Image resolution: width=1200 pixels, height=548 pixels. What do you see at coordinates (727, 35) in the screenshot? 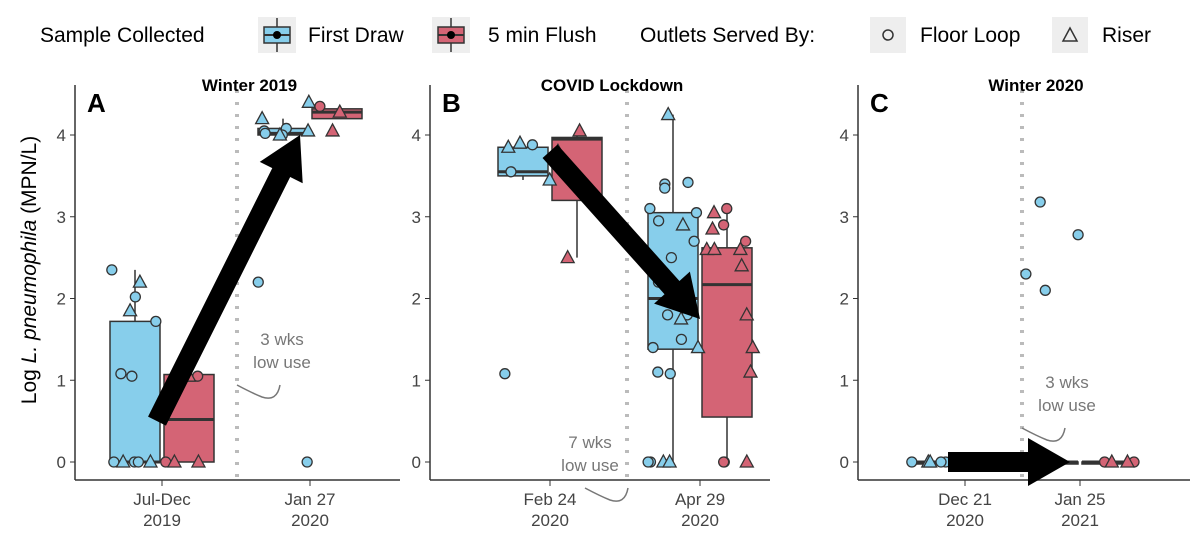
I see `legend-title-outlets: Outlets Served By:` at bounding box center [727, 35].